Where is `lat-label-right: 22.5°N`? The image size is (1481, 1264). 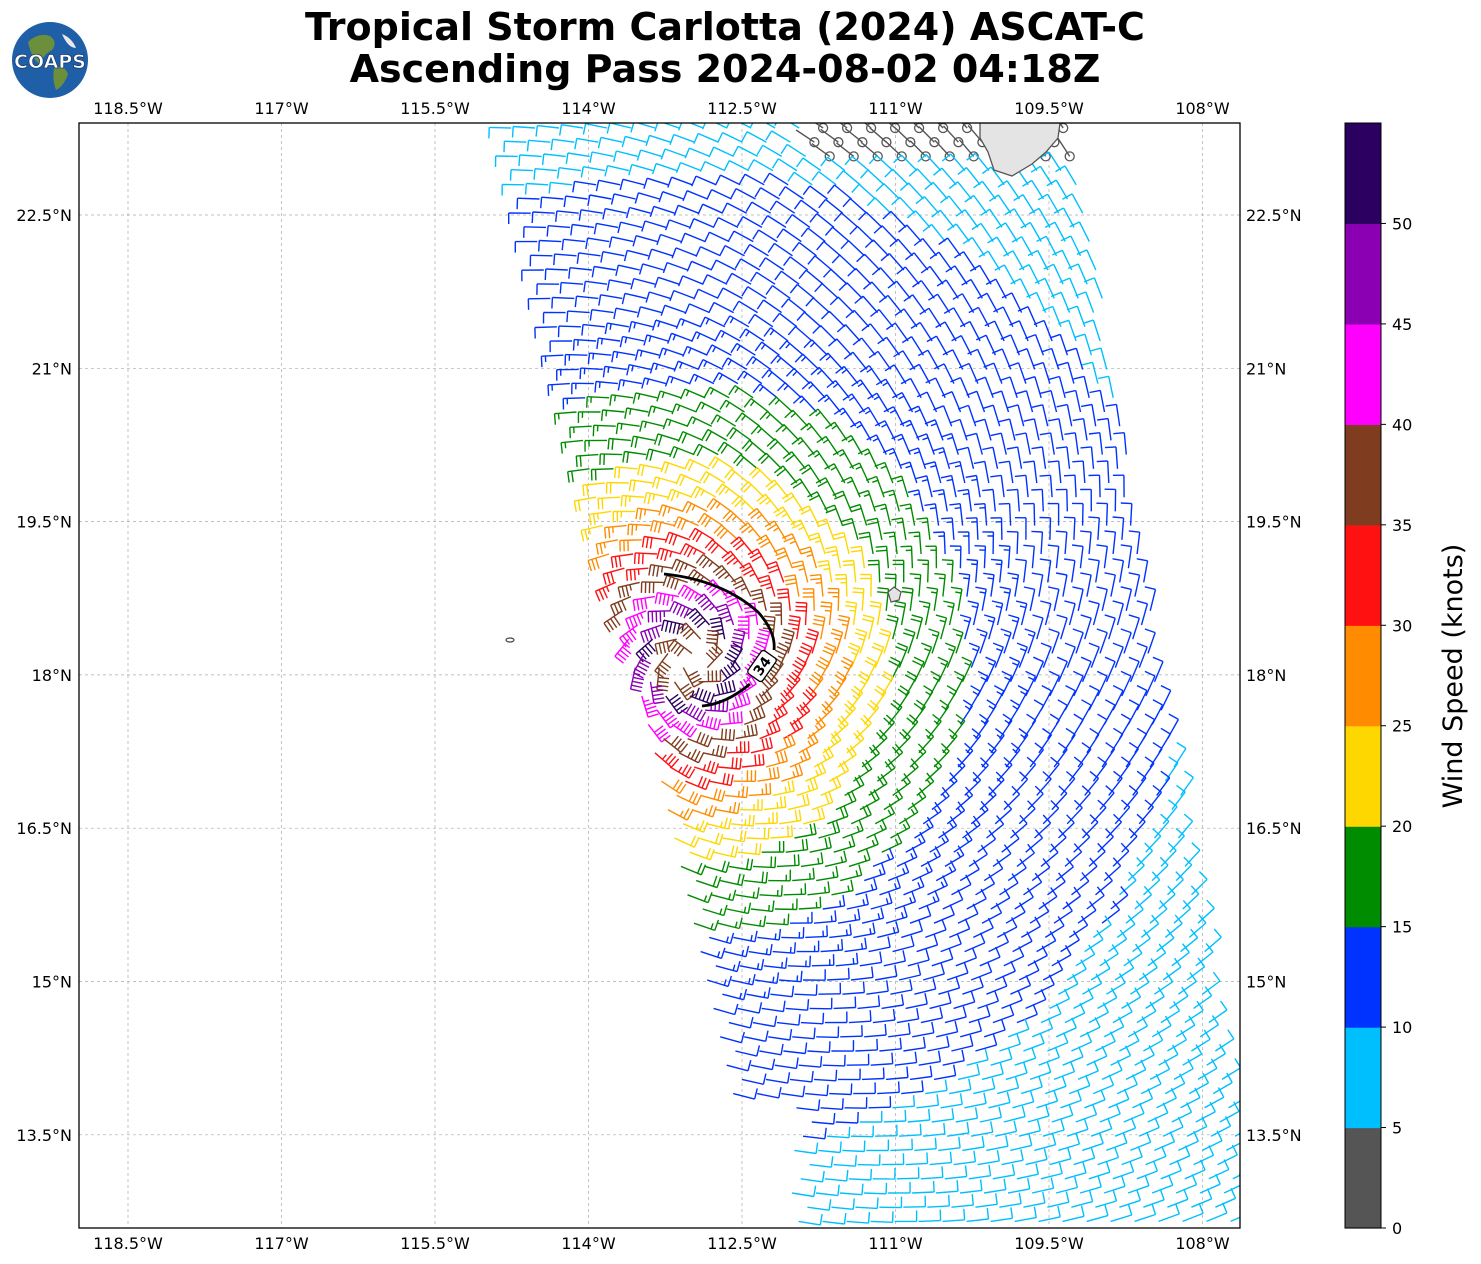
lat-label-right: 22.5°N is located at coordinates (1274, 215).